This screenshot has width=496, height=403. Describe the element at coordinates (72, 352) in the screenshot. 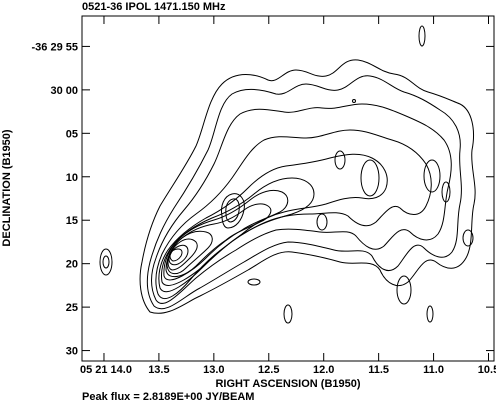

I see `y-tick-label: 30` at that location.